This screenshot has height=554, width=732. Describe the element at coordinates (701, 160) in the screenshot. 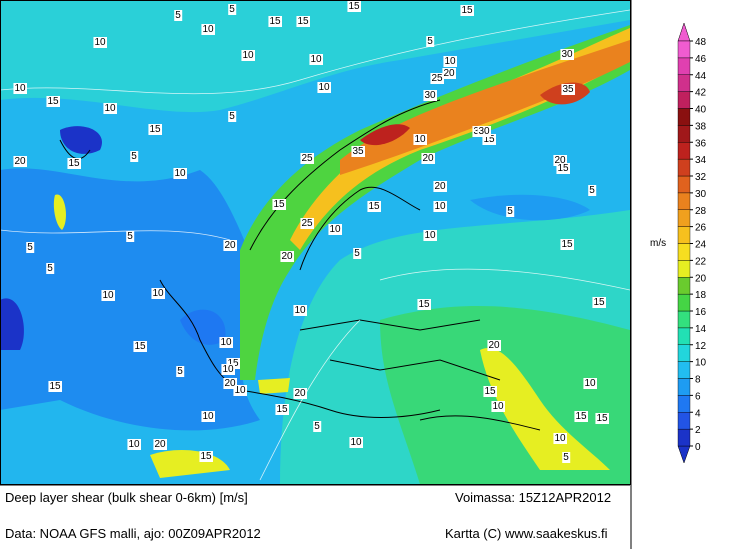

I see `colorbar-tick-label: 34` at that location.